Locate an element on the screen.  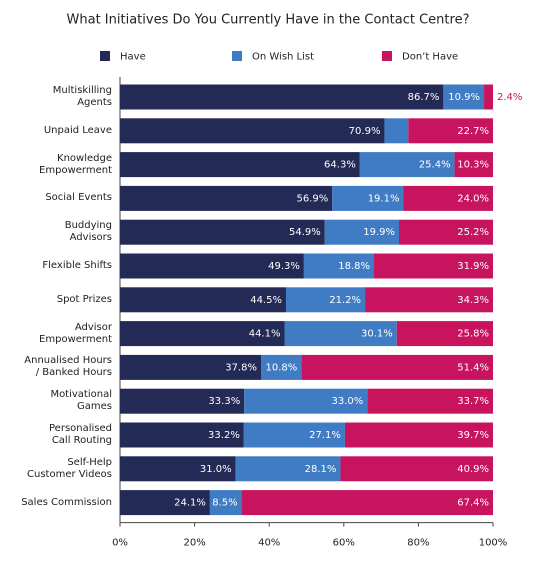
value-label: 21.2% is located at coordinates (345, 300).